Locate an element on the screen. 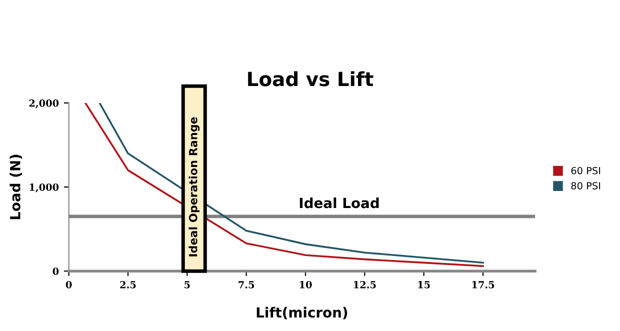  band-label: Ideal Operation Range is located at coordinates (194, 186).